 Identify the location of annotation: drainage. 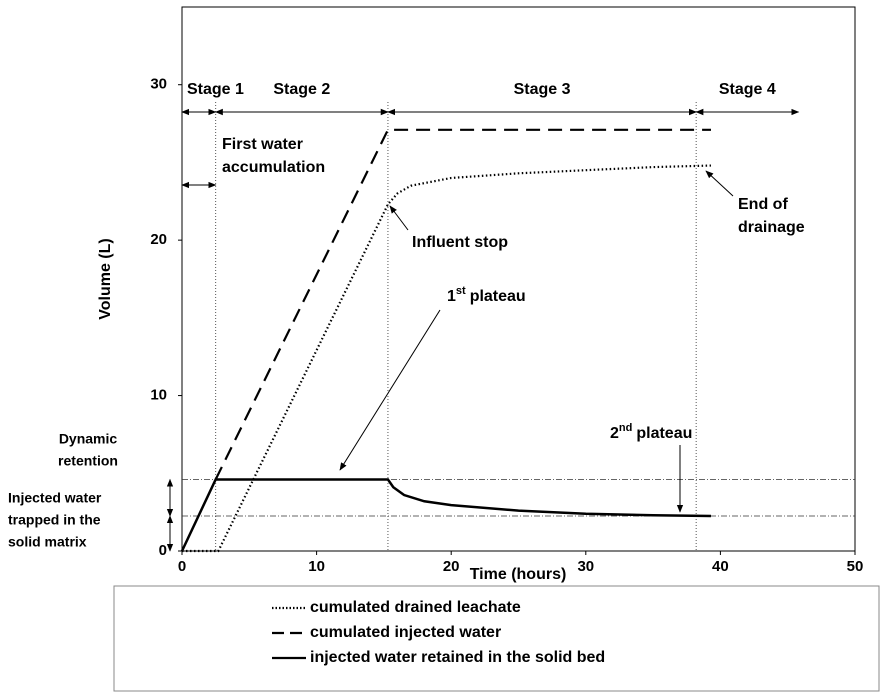
(771, 227).